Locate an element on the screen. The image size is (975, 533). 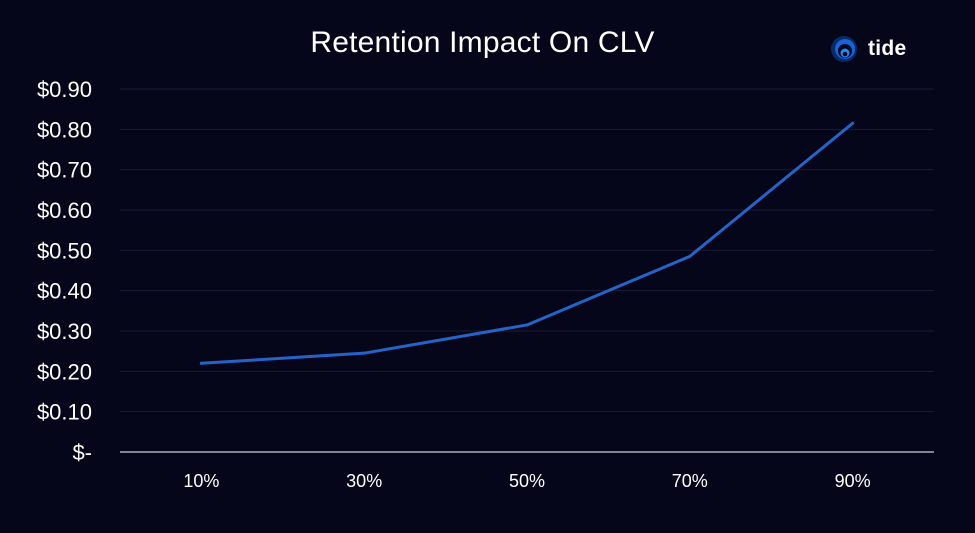
y-tick-label: $0.10 is located at coordinates (64, 412).